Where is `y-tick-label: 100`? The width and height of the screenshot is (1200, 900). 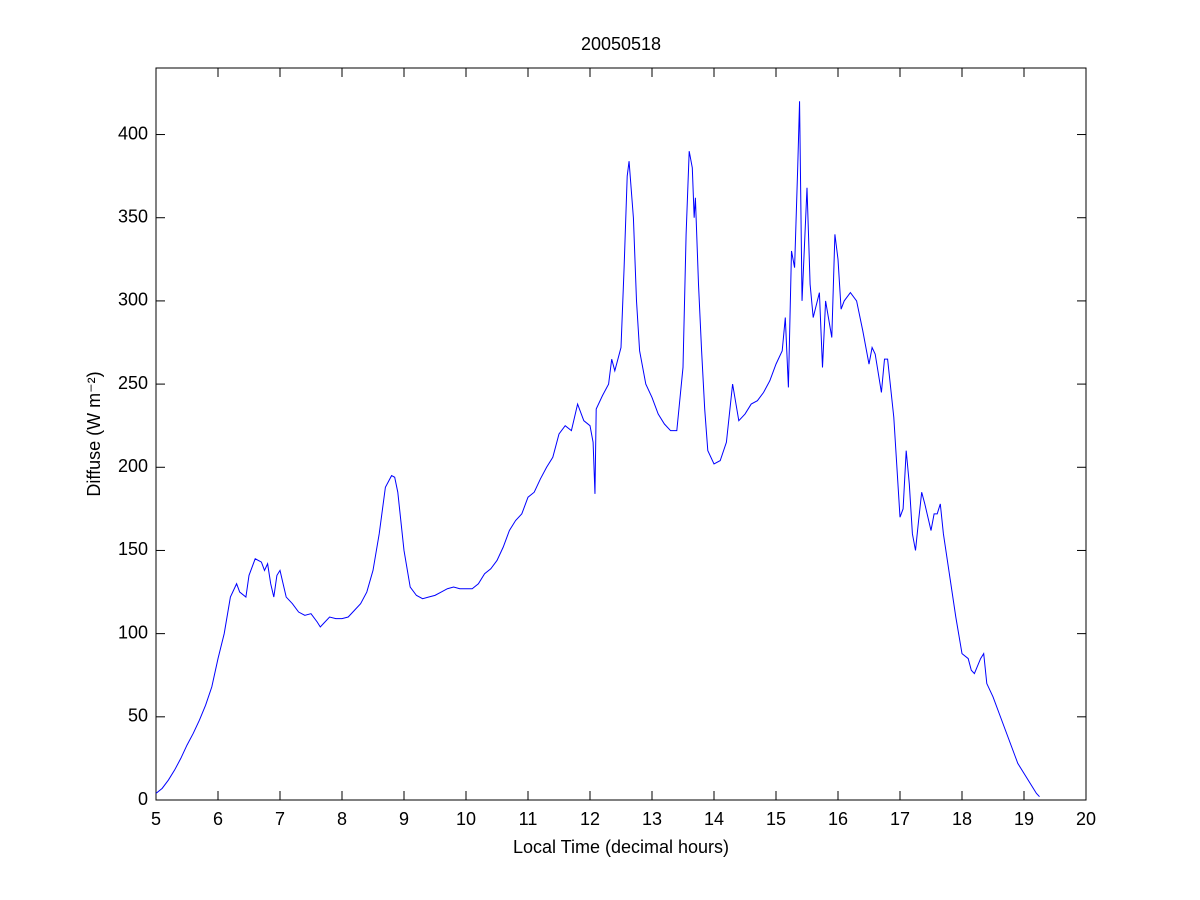
y-tick-label: 100 is located at coordinates (133, 632).